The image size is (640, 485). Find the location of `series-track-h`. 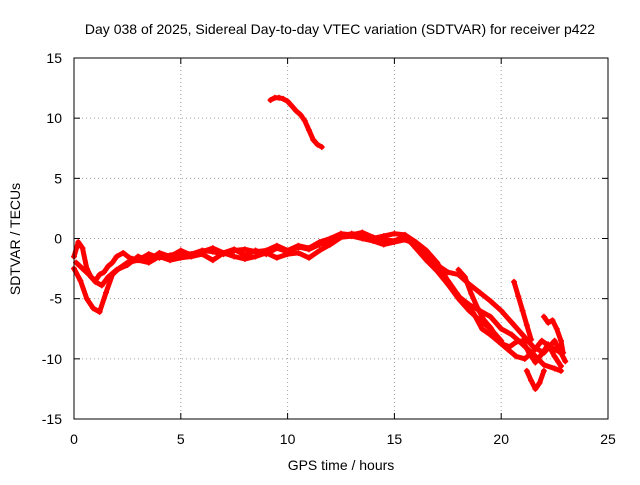

series-track-h is located at coordinates (535, 379).